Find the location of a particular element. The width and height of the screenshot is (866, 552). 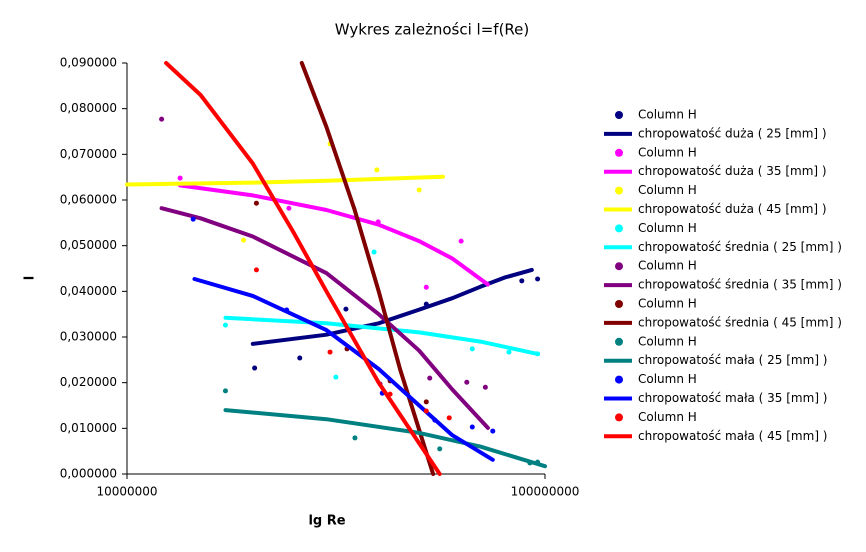

y-tick-label: 0,090000 is located at coordinates (88, 63).